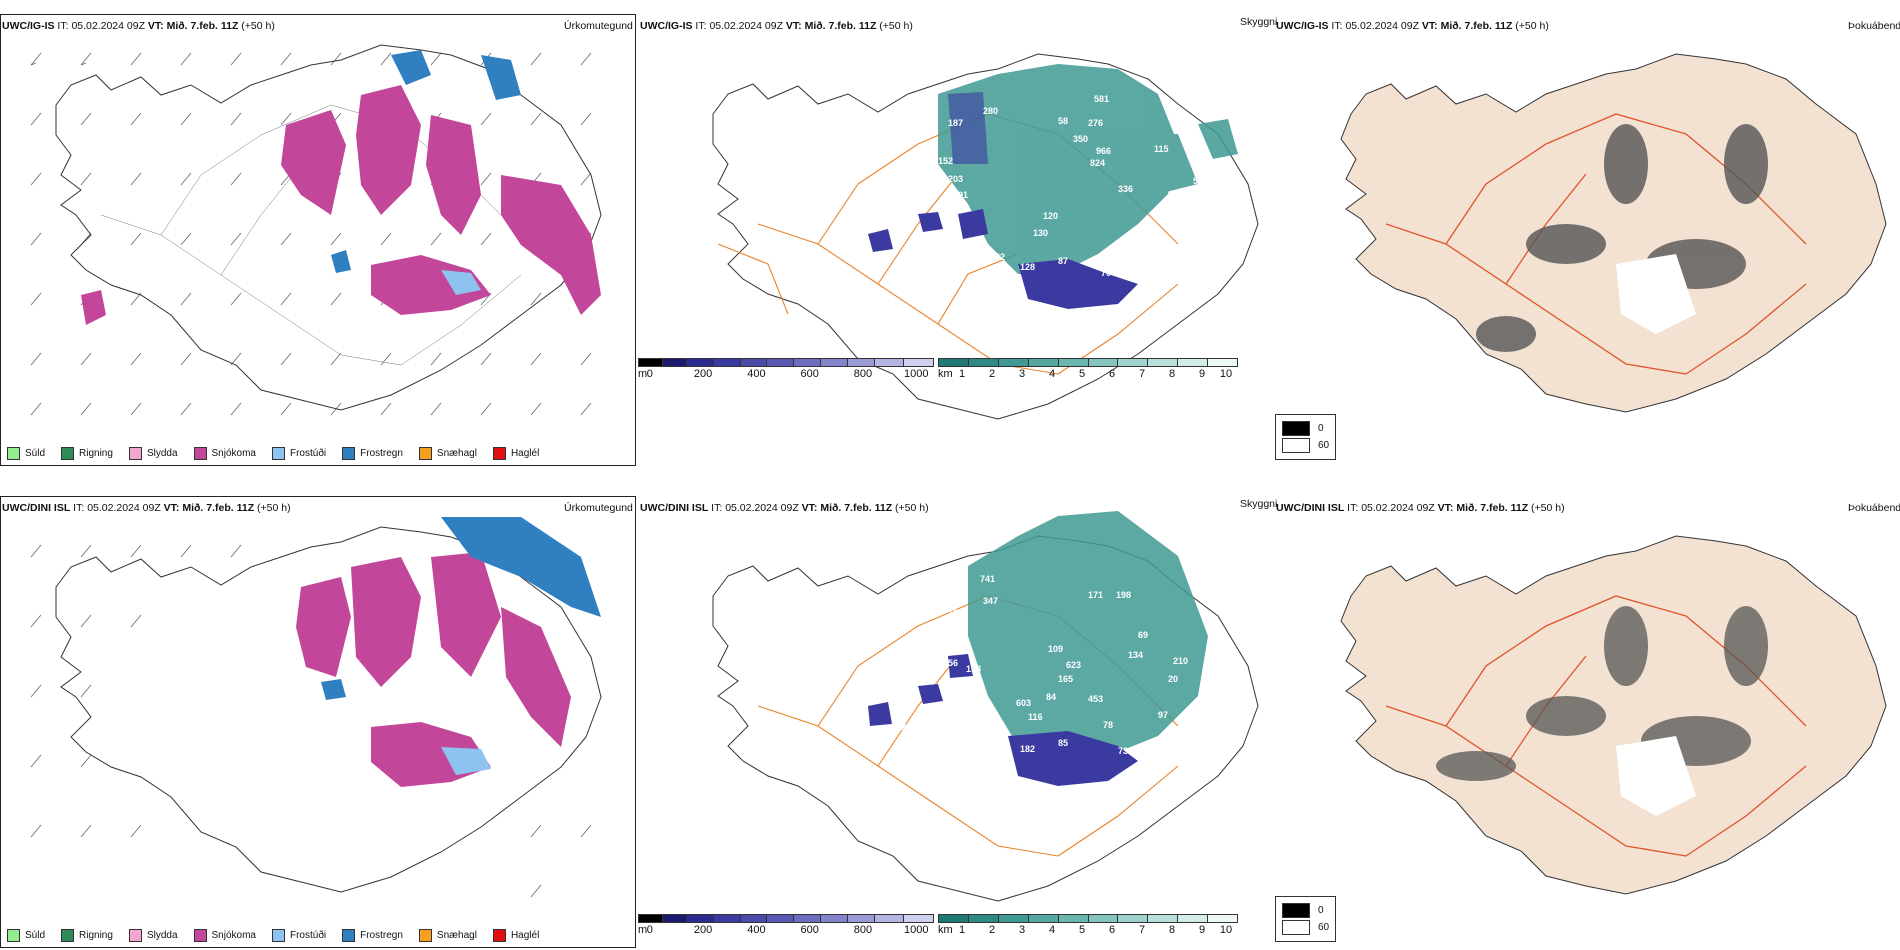 This screenshot has height=950, width=1900. Describe the element at coordinates (990, 601) in the screenshot. I see `svg-text: 347` at that location.